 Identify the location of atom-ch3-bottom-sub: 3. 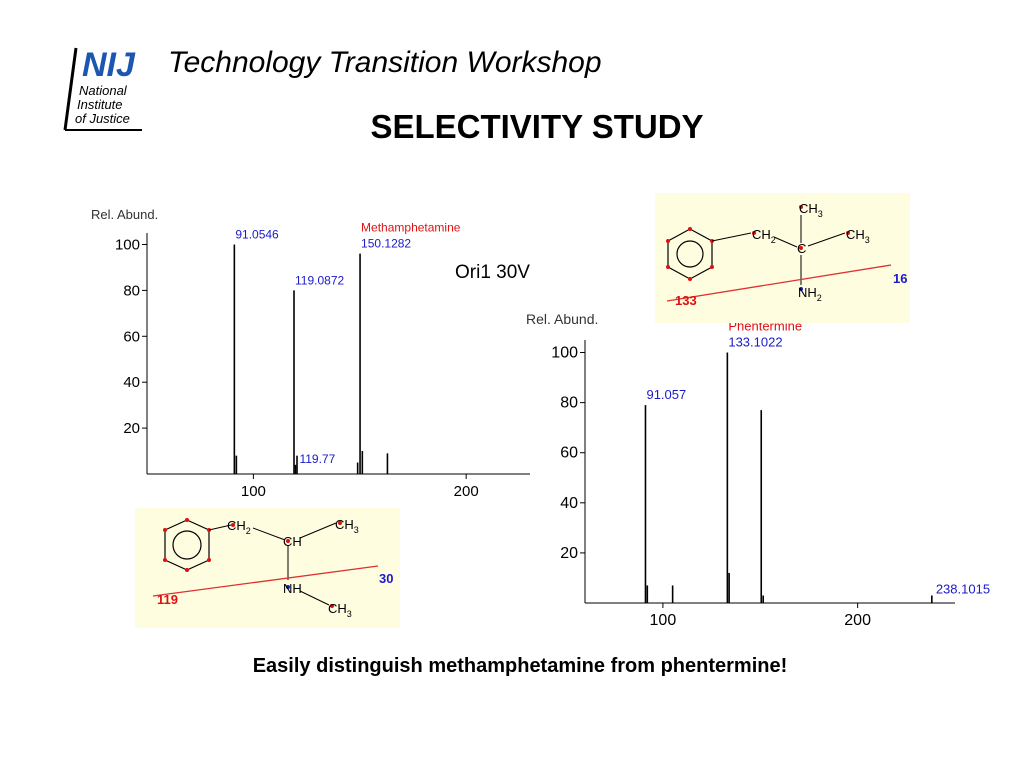
(349, 614).